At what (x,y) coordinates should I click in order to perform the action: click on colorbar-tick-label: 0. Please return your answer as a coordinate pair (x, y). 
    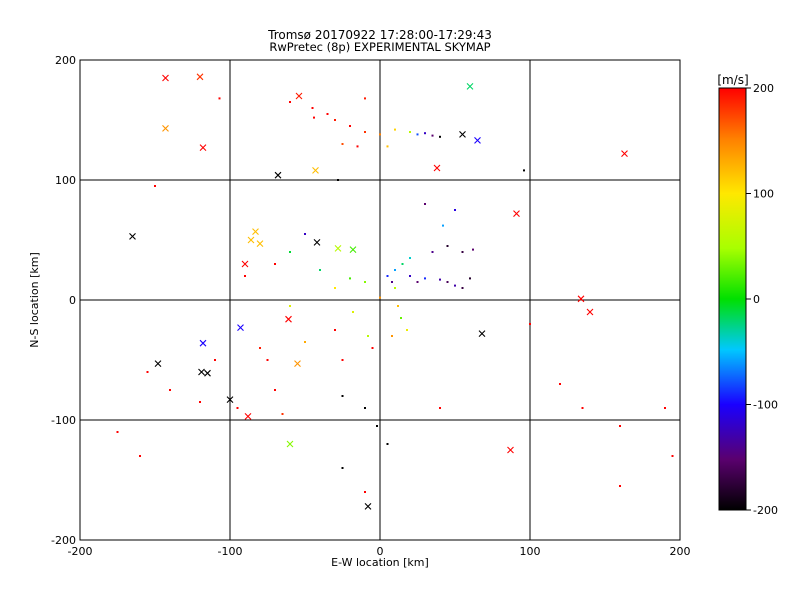
    Looking at the image, I should click on (756, 299).